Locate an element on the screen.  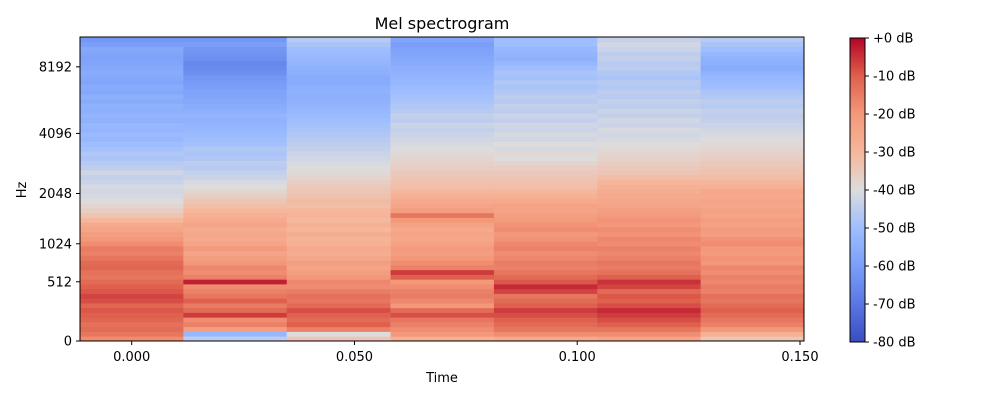
colorbar-tick-label: -30 dB is located at coordinates (894, 153).